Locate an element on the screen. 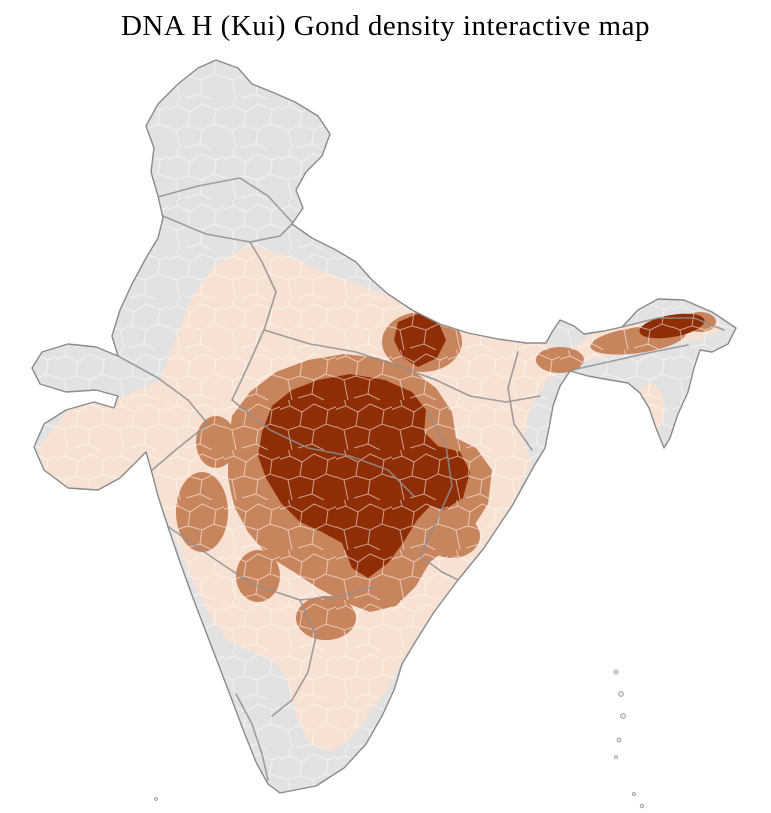  island-chain is located at coordinates (399, 739).